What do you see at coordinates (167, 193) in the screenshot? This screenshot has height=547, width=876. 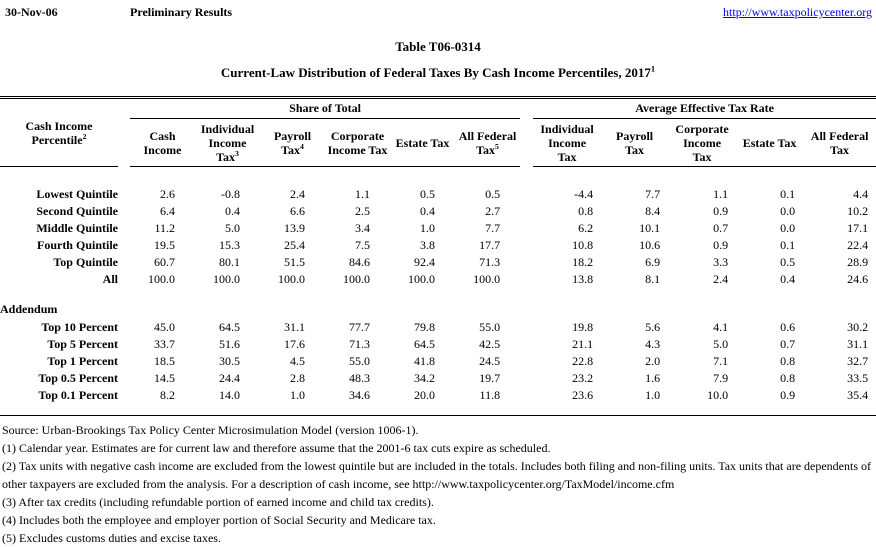 I see `value-cell: 2.6` at bounding box center [167, 193].